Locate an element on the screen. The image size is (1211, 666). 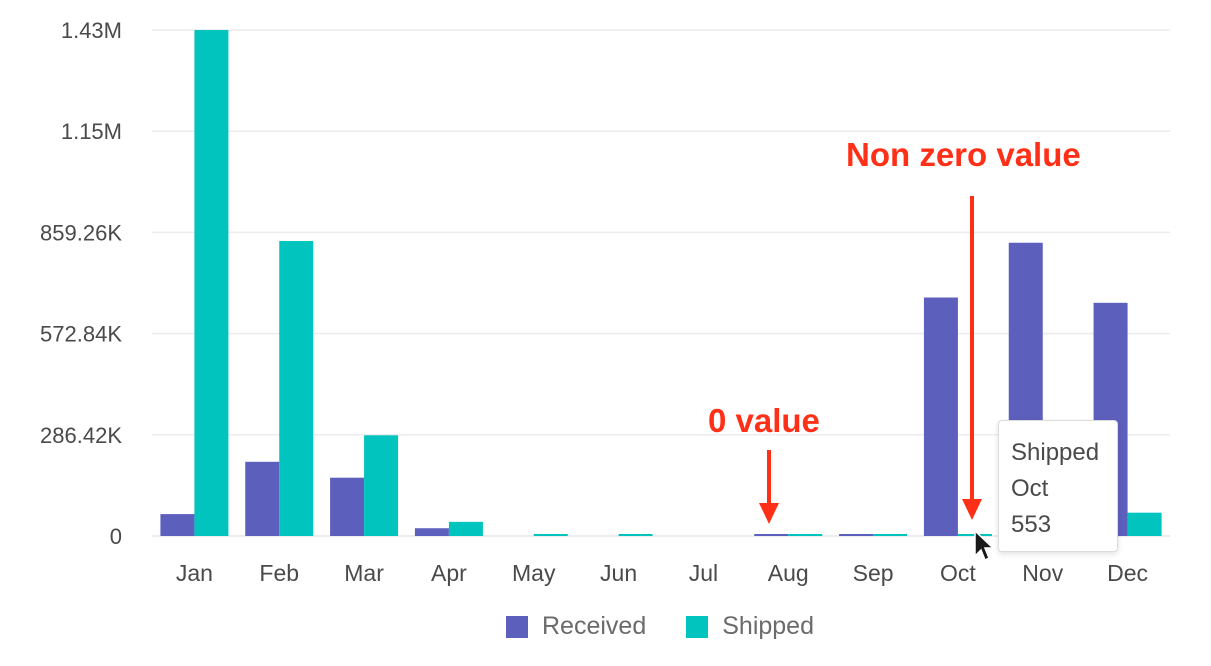
chart-legend: Received Shipped is located at coordinates (605, 626).